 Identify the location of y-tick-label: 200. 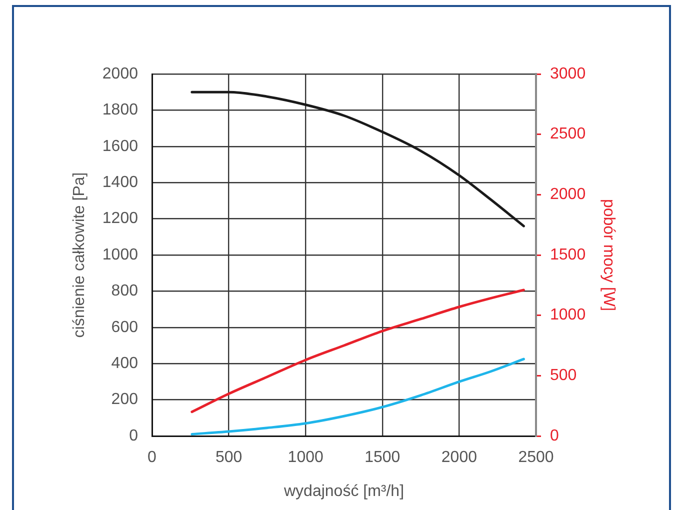
(124, 399).